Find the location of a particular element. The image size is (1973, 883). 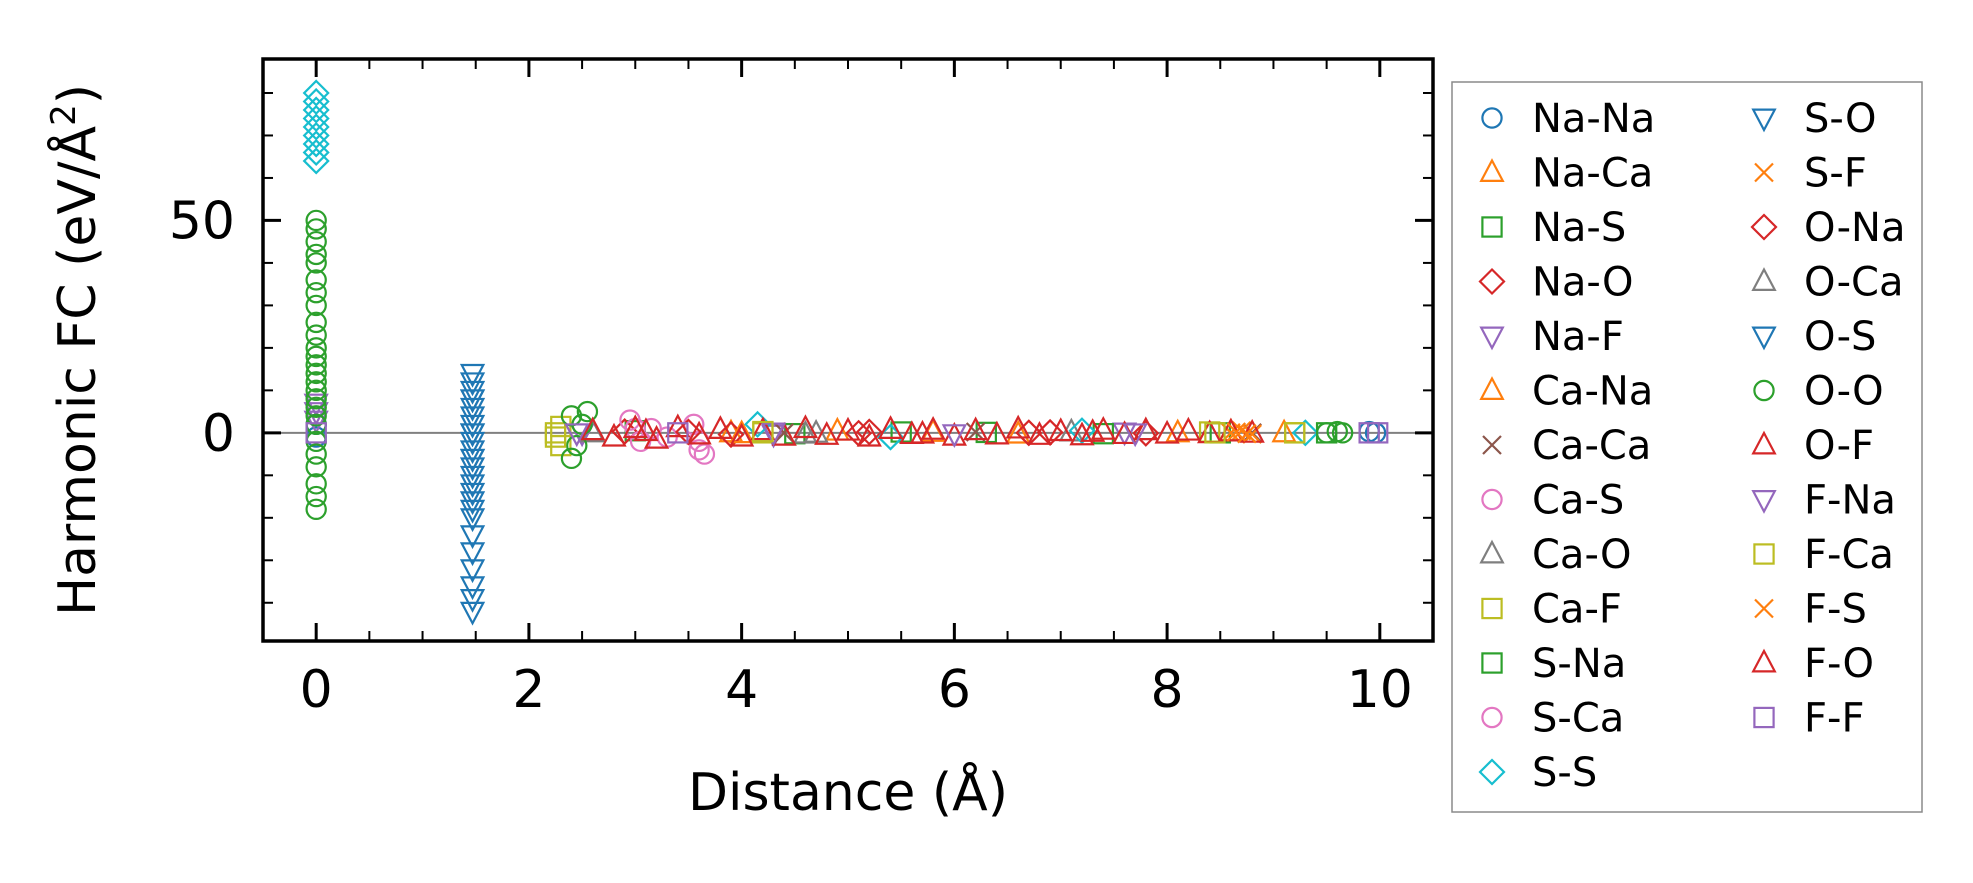

legend-entry: O-Ca is located at coordinates (1827, 283).